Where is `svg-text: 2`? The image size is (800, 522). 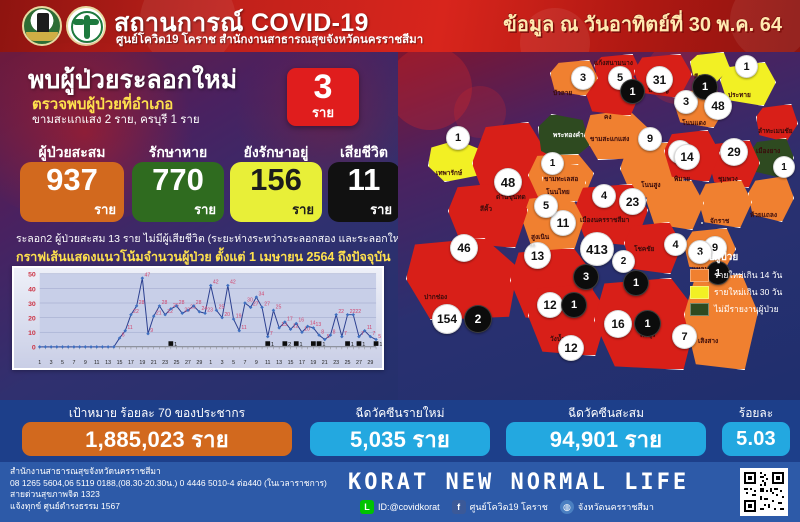
svg-text: 2 is located at coordinates (289, 345).